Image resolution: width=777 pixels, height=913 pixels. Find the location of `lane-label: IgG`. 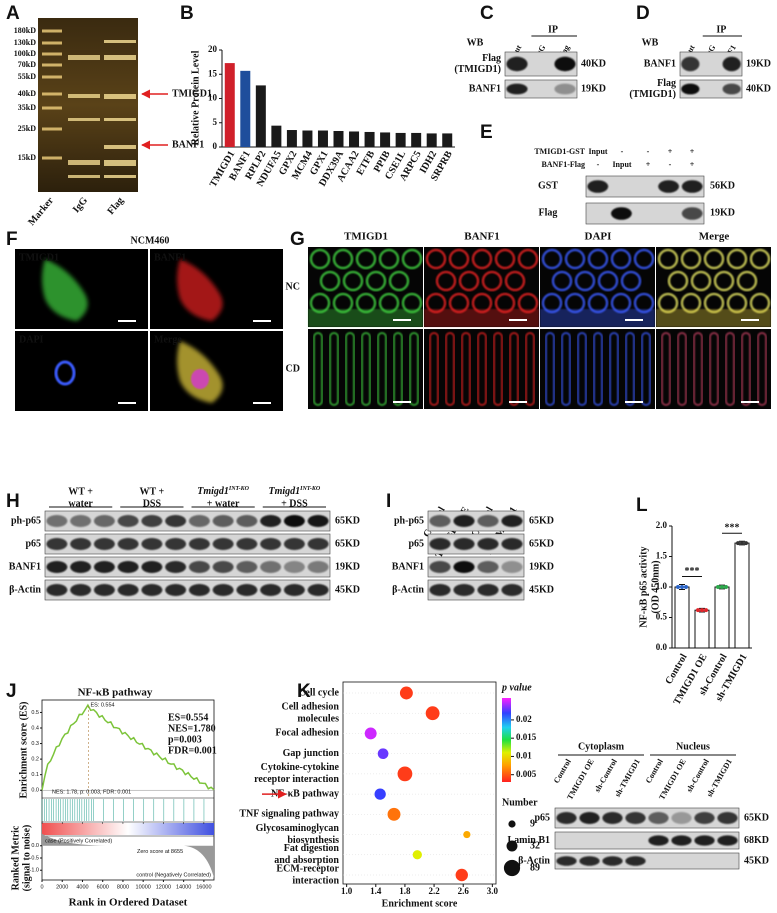

lane-label: IgG is located at coordinates (80, 205).